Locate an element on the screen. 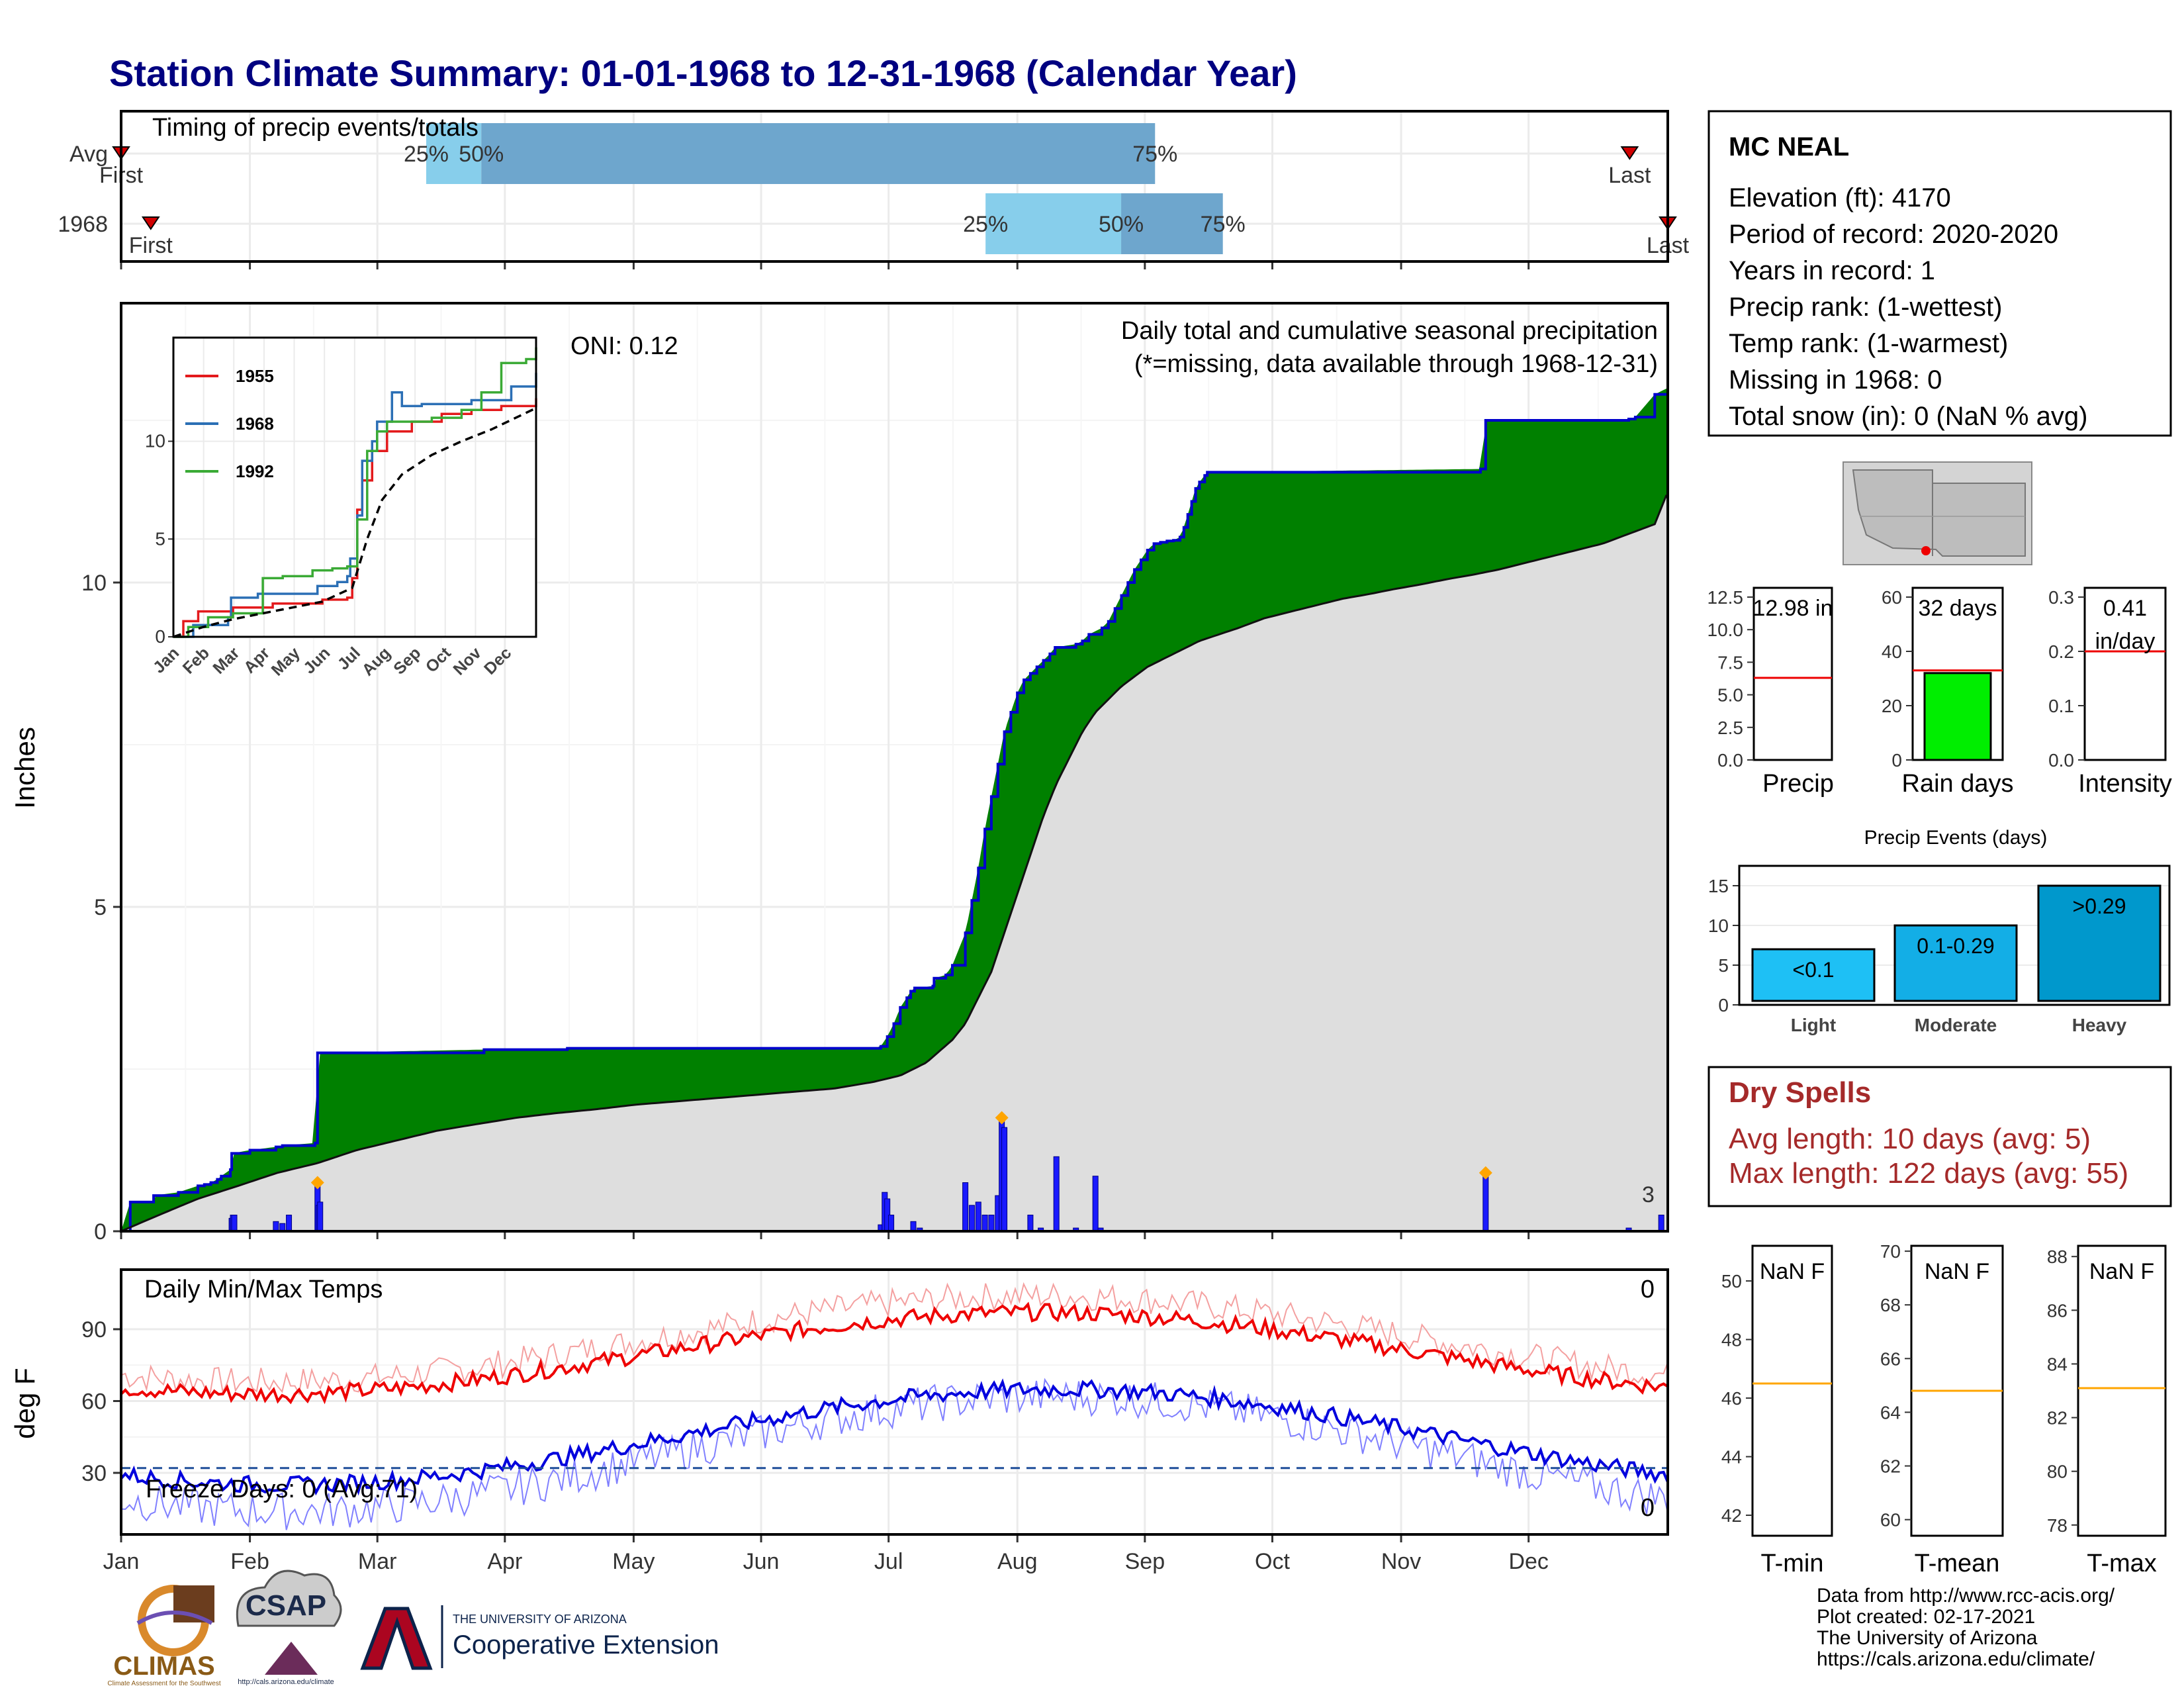 The image size is (2184, 1688). tstat-label: T-min is located at coordinates (1792, 1563).